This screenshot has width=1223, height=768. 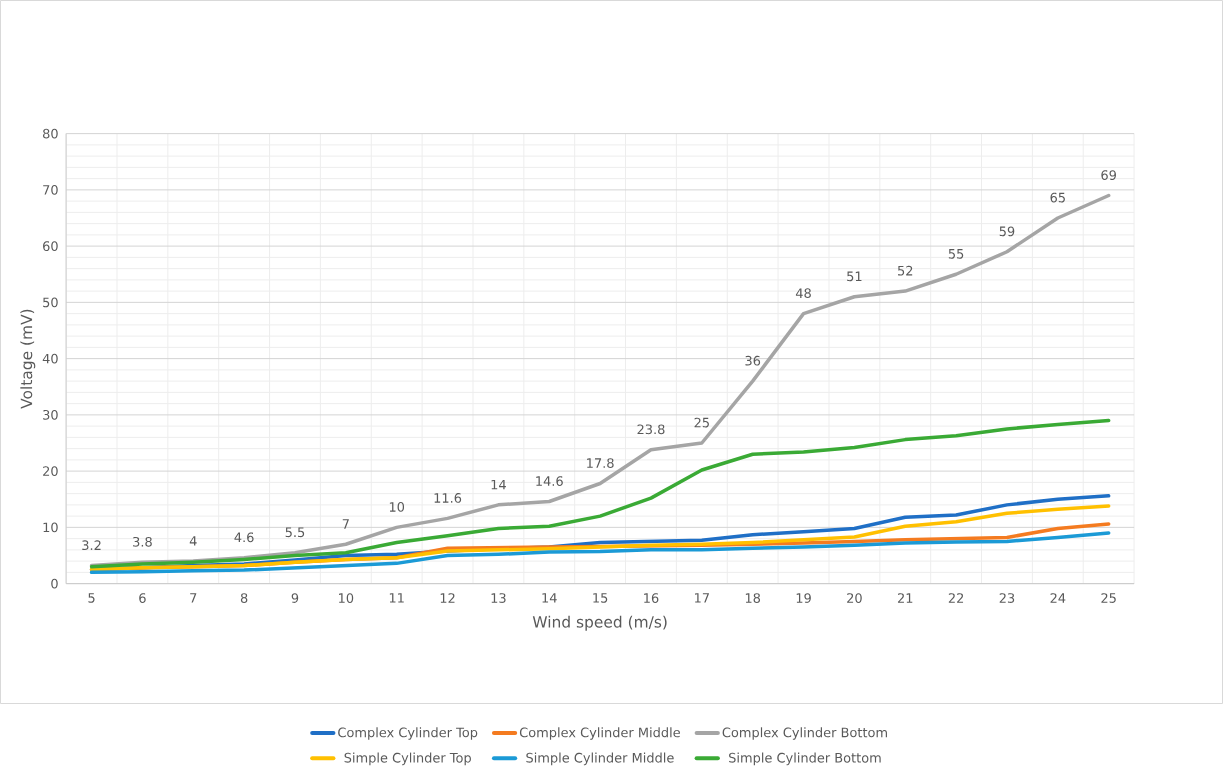 What do you see at coordinates (396, 598) in the screenshot?
I see `x-tick-label: 11` at bounding box center [396, 598].